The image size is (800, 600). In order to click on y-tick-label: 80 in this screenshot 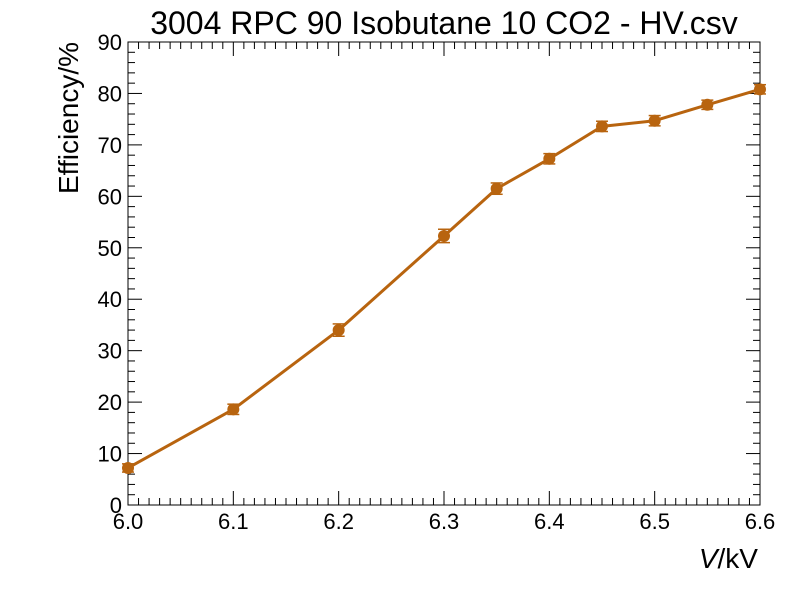, I will do `click(110, 93)`.